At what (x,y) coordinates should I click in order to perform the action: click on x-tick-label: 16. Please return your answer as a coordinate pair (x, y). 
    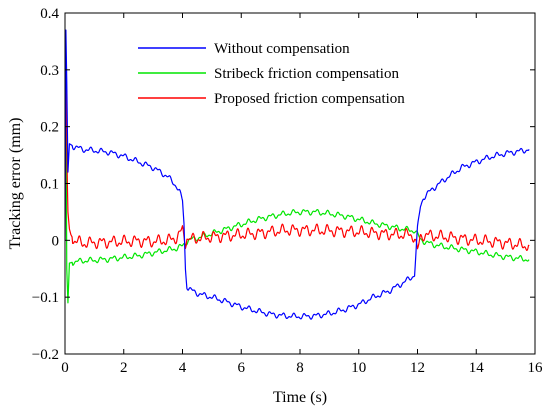
    Looking at the image, I should click on (536, 368).